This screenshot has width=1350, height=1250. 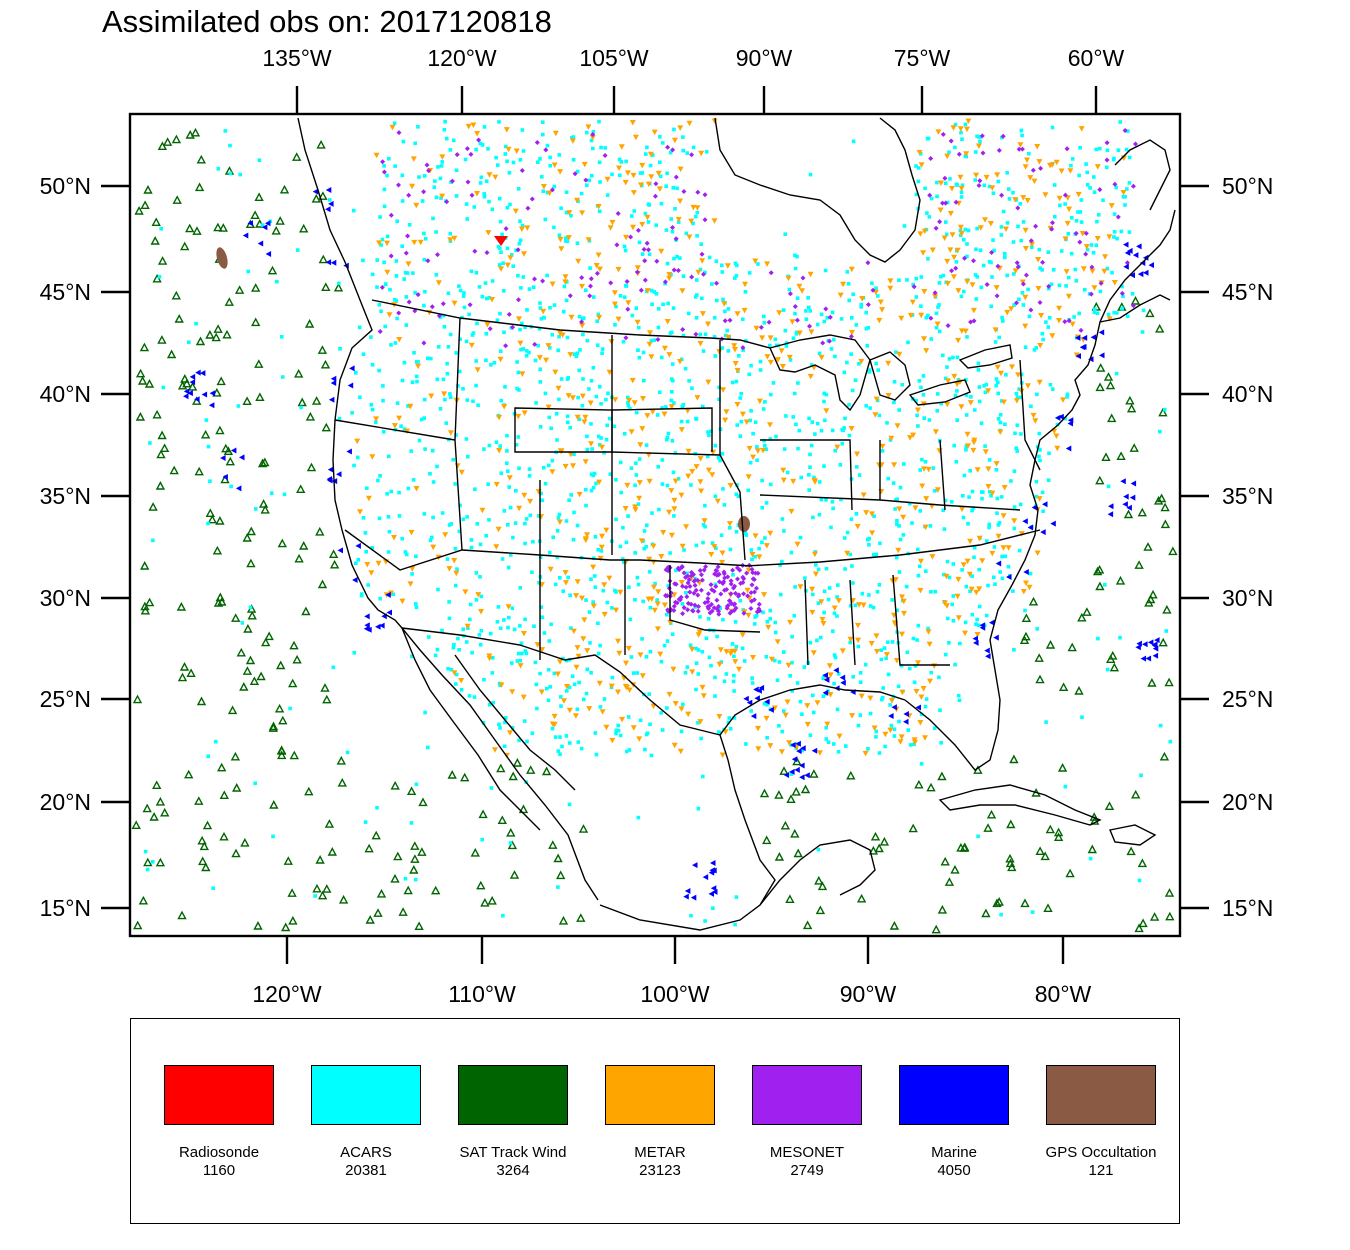 What do you see at coordinates (1247, 802) in the screenshot?
I see `right-lat-label: 20°N` at bounding box center [1247, 802].